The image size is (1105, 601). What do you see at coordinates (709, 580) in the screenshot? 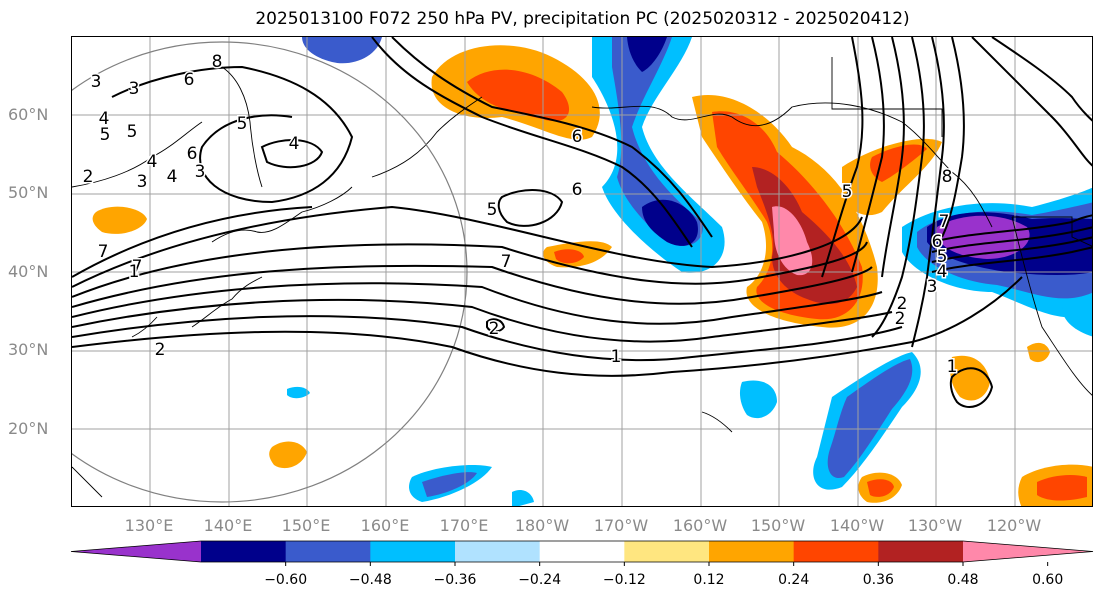
I see `colorbar-tick-label: 0.12` at bounding box center [709, 580].